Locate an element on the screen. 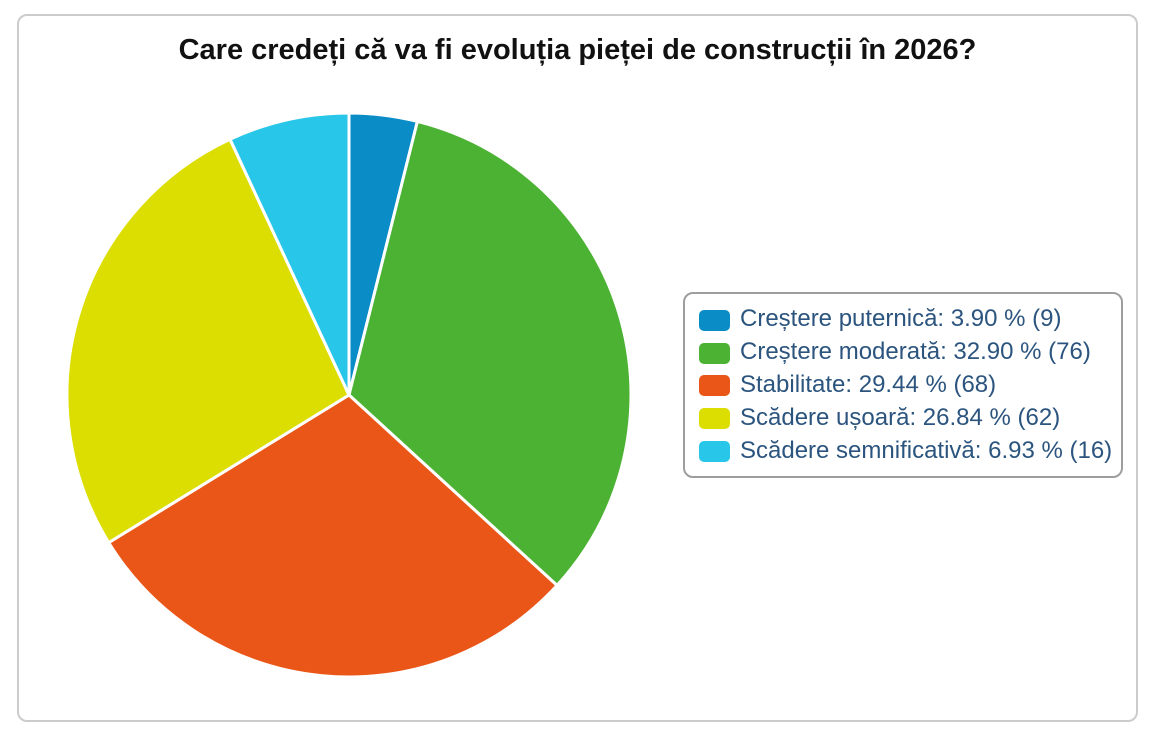  legend-item-scadere-semnificativa: Scădere semnificativă: 6.93 % (16) is located at coordinates (906, 451).